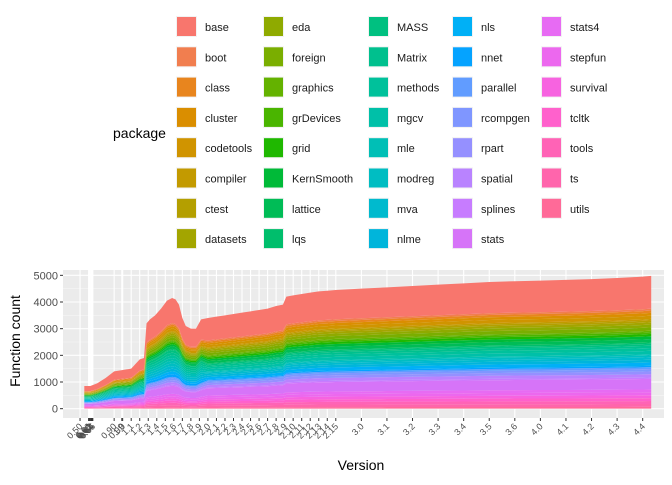  I want to click on area-nlme, so click(368, 380).